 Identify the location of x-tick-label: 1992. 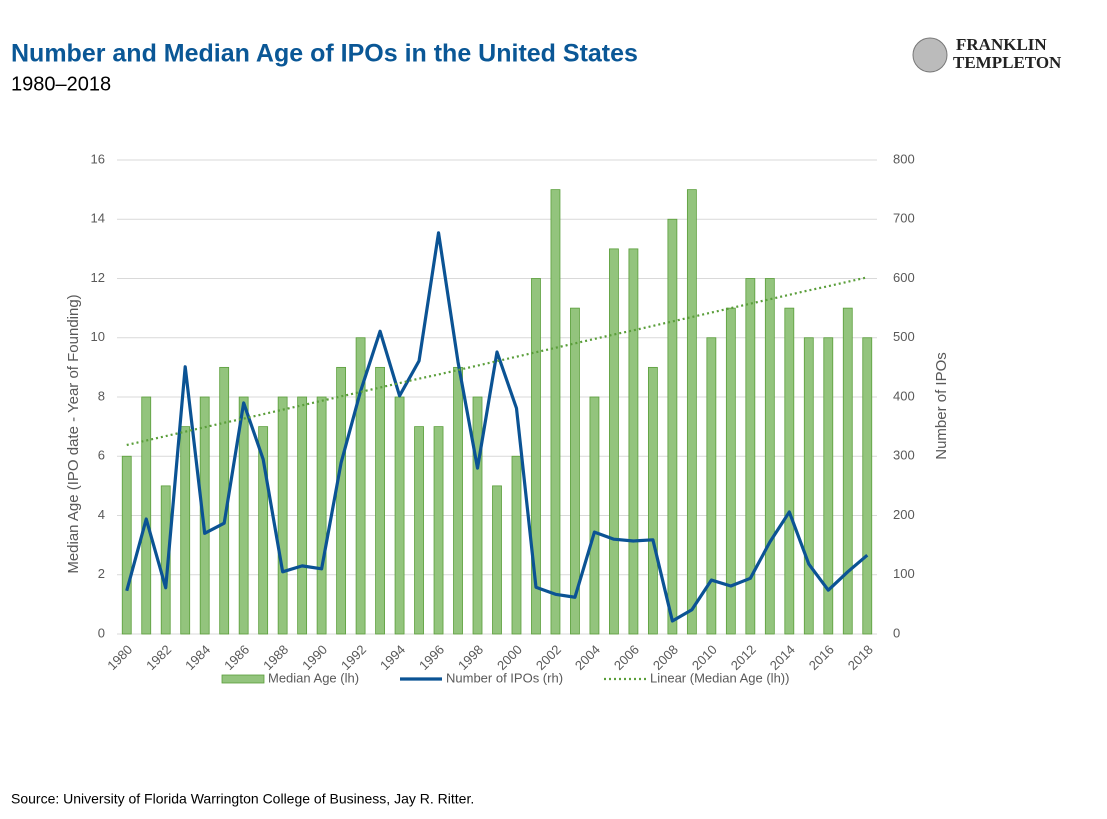
(353, 657).